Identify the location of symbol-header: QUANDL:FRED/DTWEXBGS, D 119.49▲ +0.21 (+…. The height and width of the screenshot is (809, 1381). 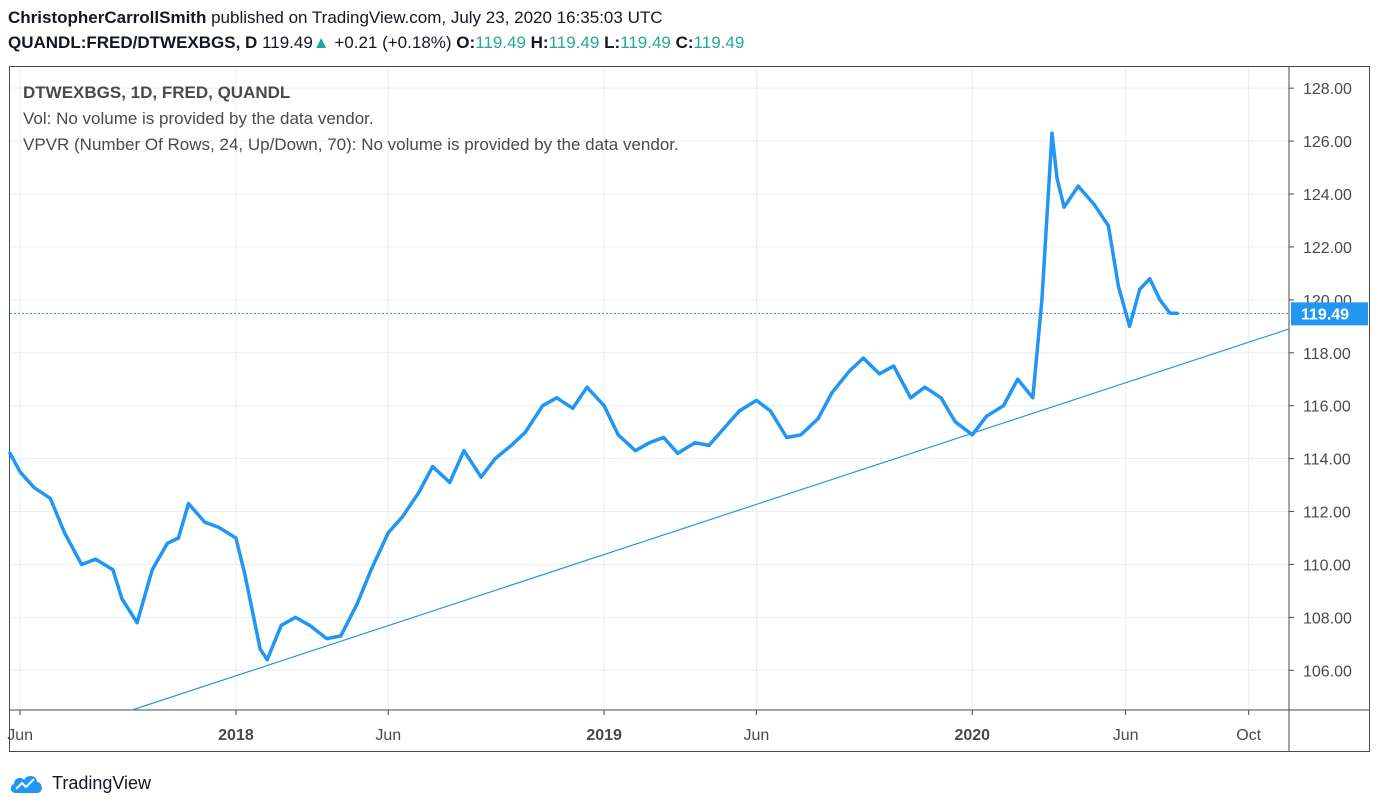
(376, 43).